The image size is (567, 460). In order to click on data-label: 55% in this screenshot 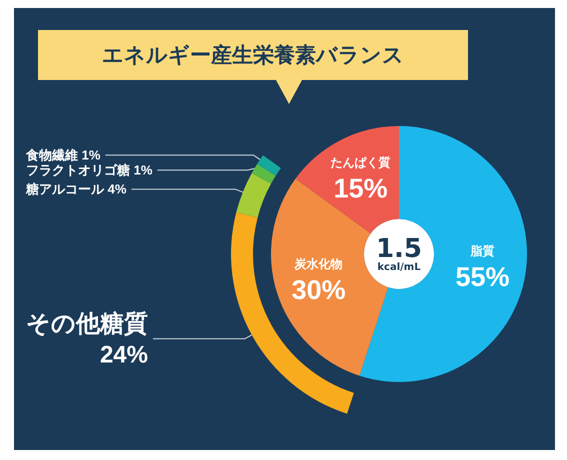, I will do `click(482, 277)`.